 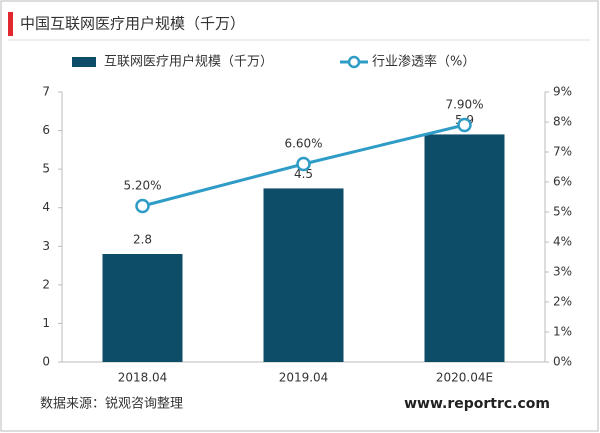 What do you see at coordinates (354, 62) in the screenshot?
I see `legend-marker` at bounding box center [354, 62].